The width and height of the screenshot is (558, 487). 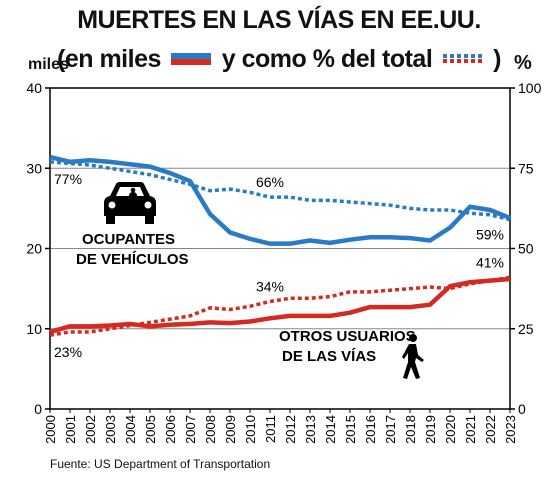 I want to click on y-right-tick-label: 50, so click(x=526, y=249).